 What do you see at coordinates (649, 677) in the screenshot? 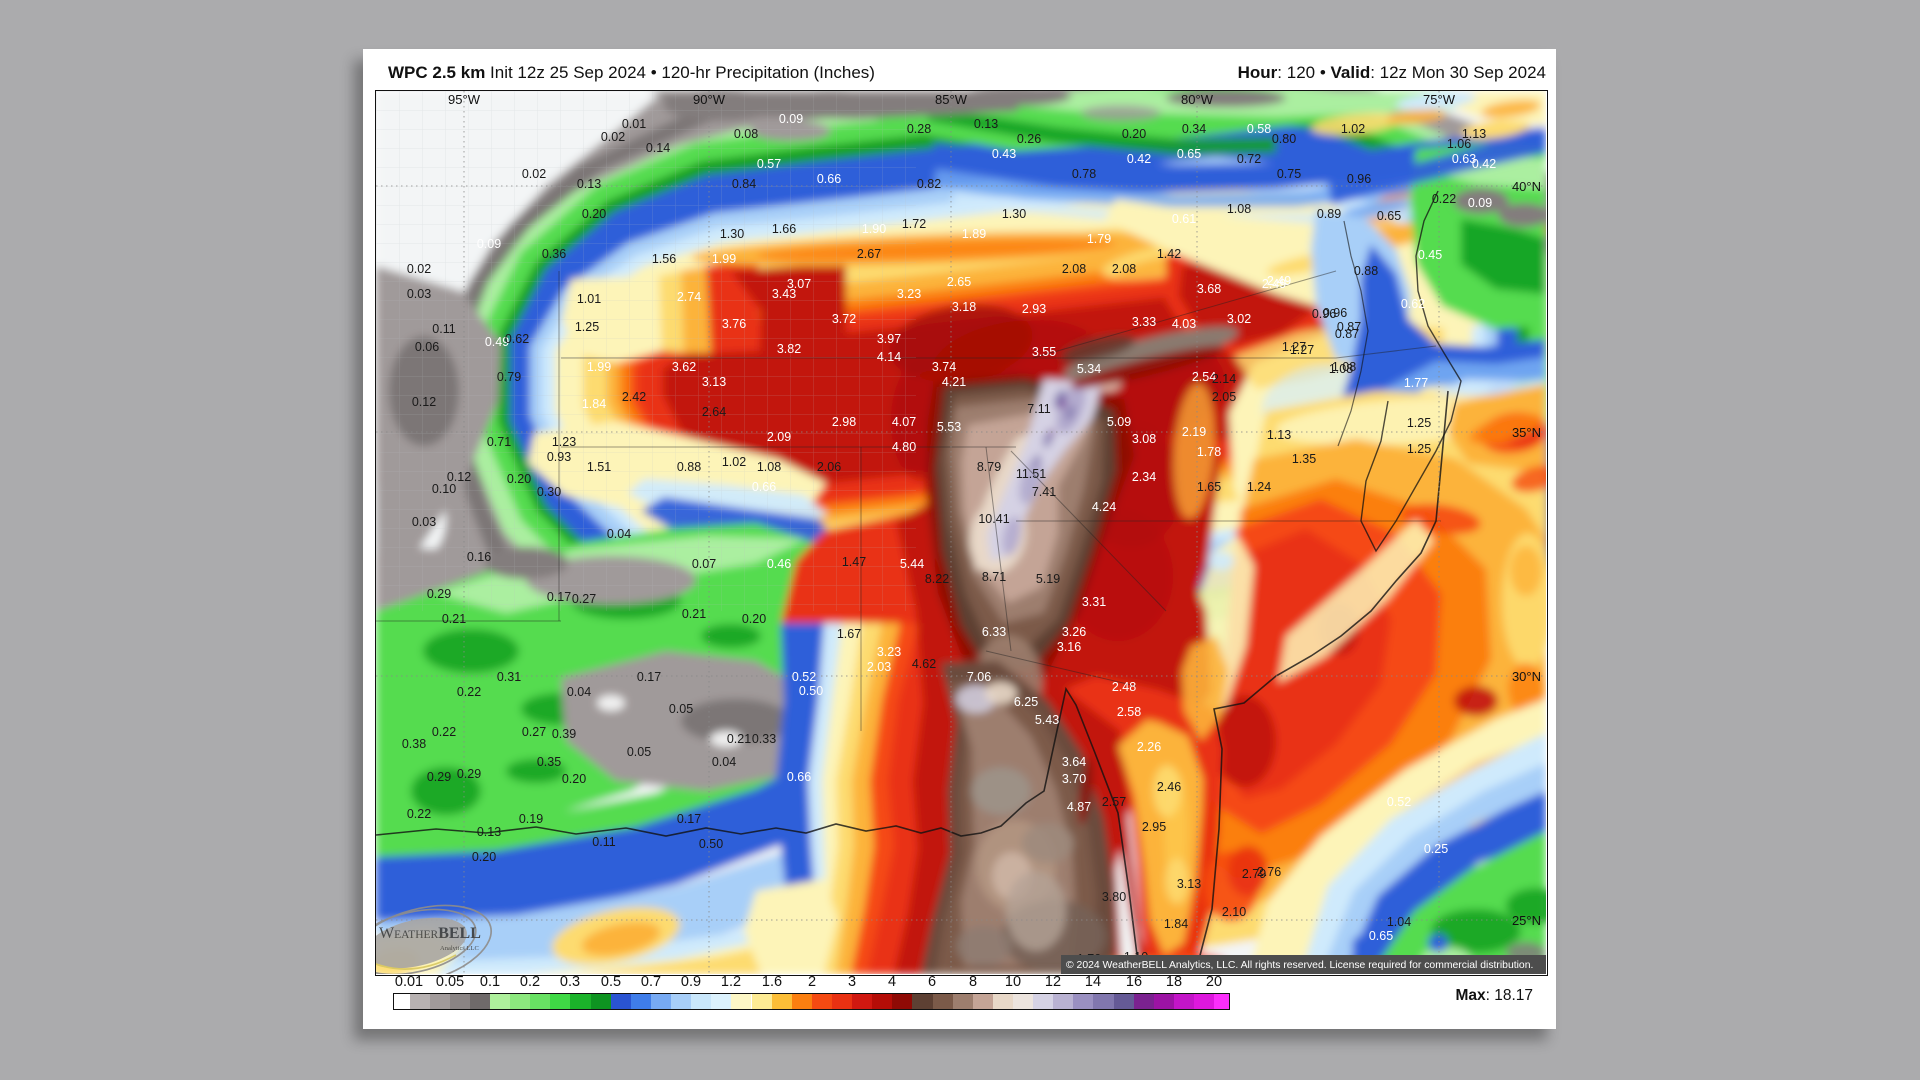
I see `svg-text: 0.17` at bounding box center [649, 677].